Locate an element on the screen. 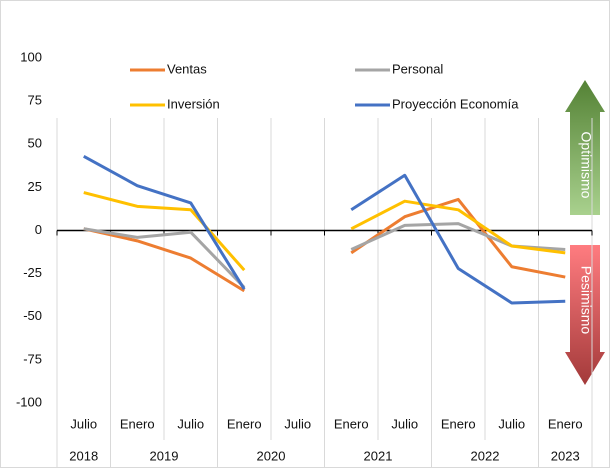 The width and height of the screenshot is (610, 473). y-tick-label: -50 is located at coordinates (32, 315).